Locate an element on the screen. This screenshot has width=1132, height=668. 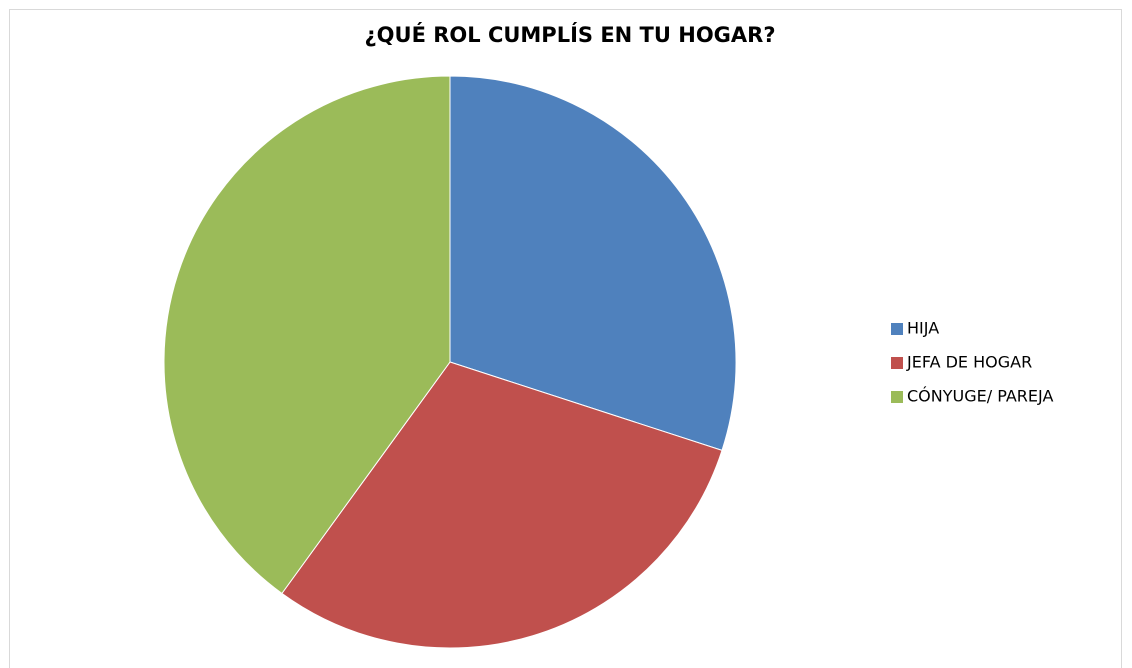
pie-slice is located at coordinates (593, 263).